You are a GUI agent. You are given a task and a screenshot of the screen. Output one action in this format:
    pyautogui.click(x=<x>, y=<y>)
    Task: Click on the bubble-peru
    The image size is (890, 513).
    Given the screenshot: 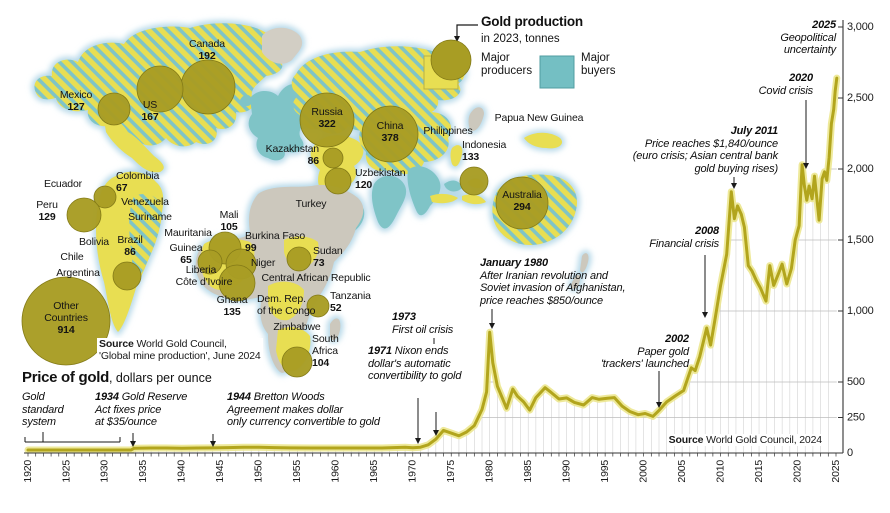 What is the action you would take?
    pyautogui.click(x=84, y=215)
    